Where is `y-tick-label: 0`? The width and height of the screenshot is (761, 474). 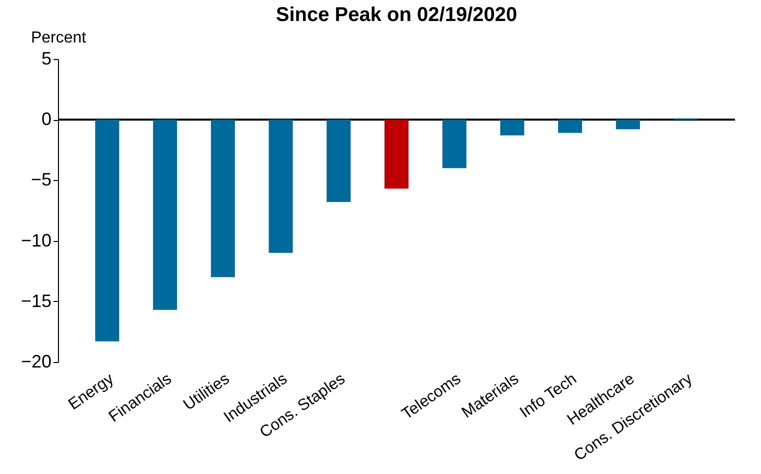
y-tick-label: 0 is located at coordinates (46, 119).